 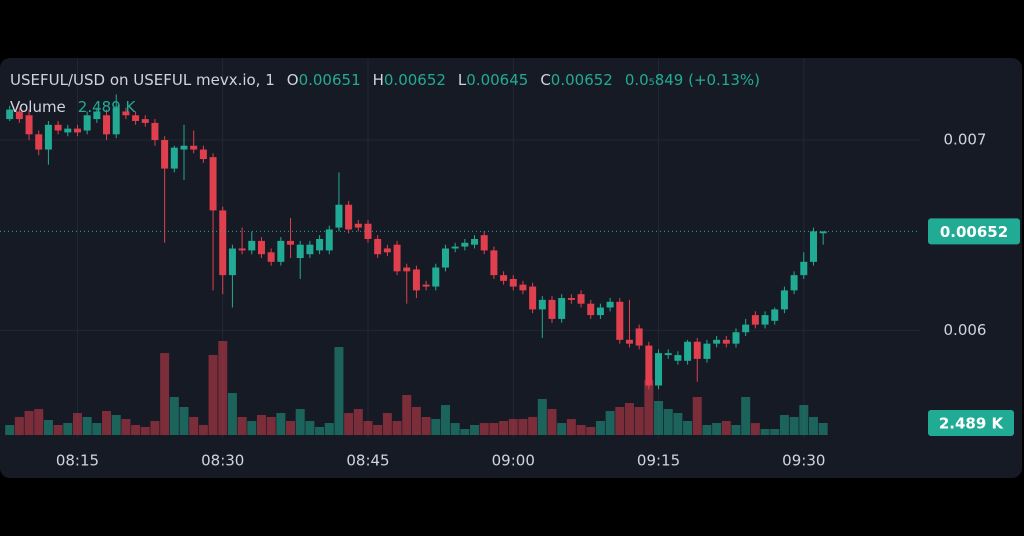 What do you see at coordinates (415, 80) in the screenshot?
I see `legend-value: 0.00652` at bounding box center [415, 80].